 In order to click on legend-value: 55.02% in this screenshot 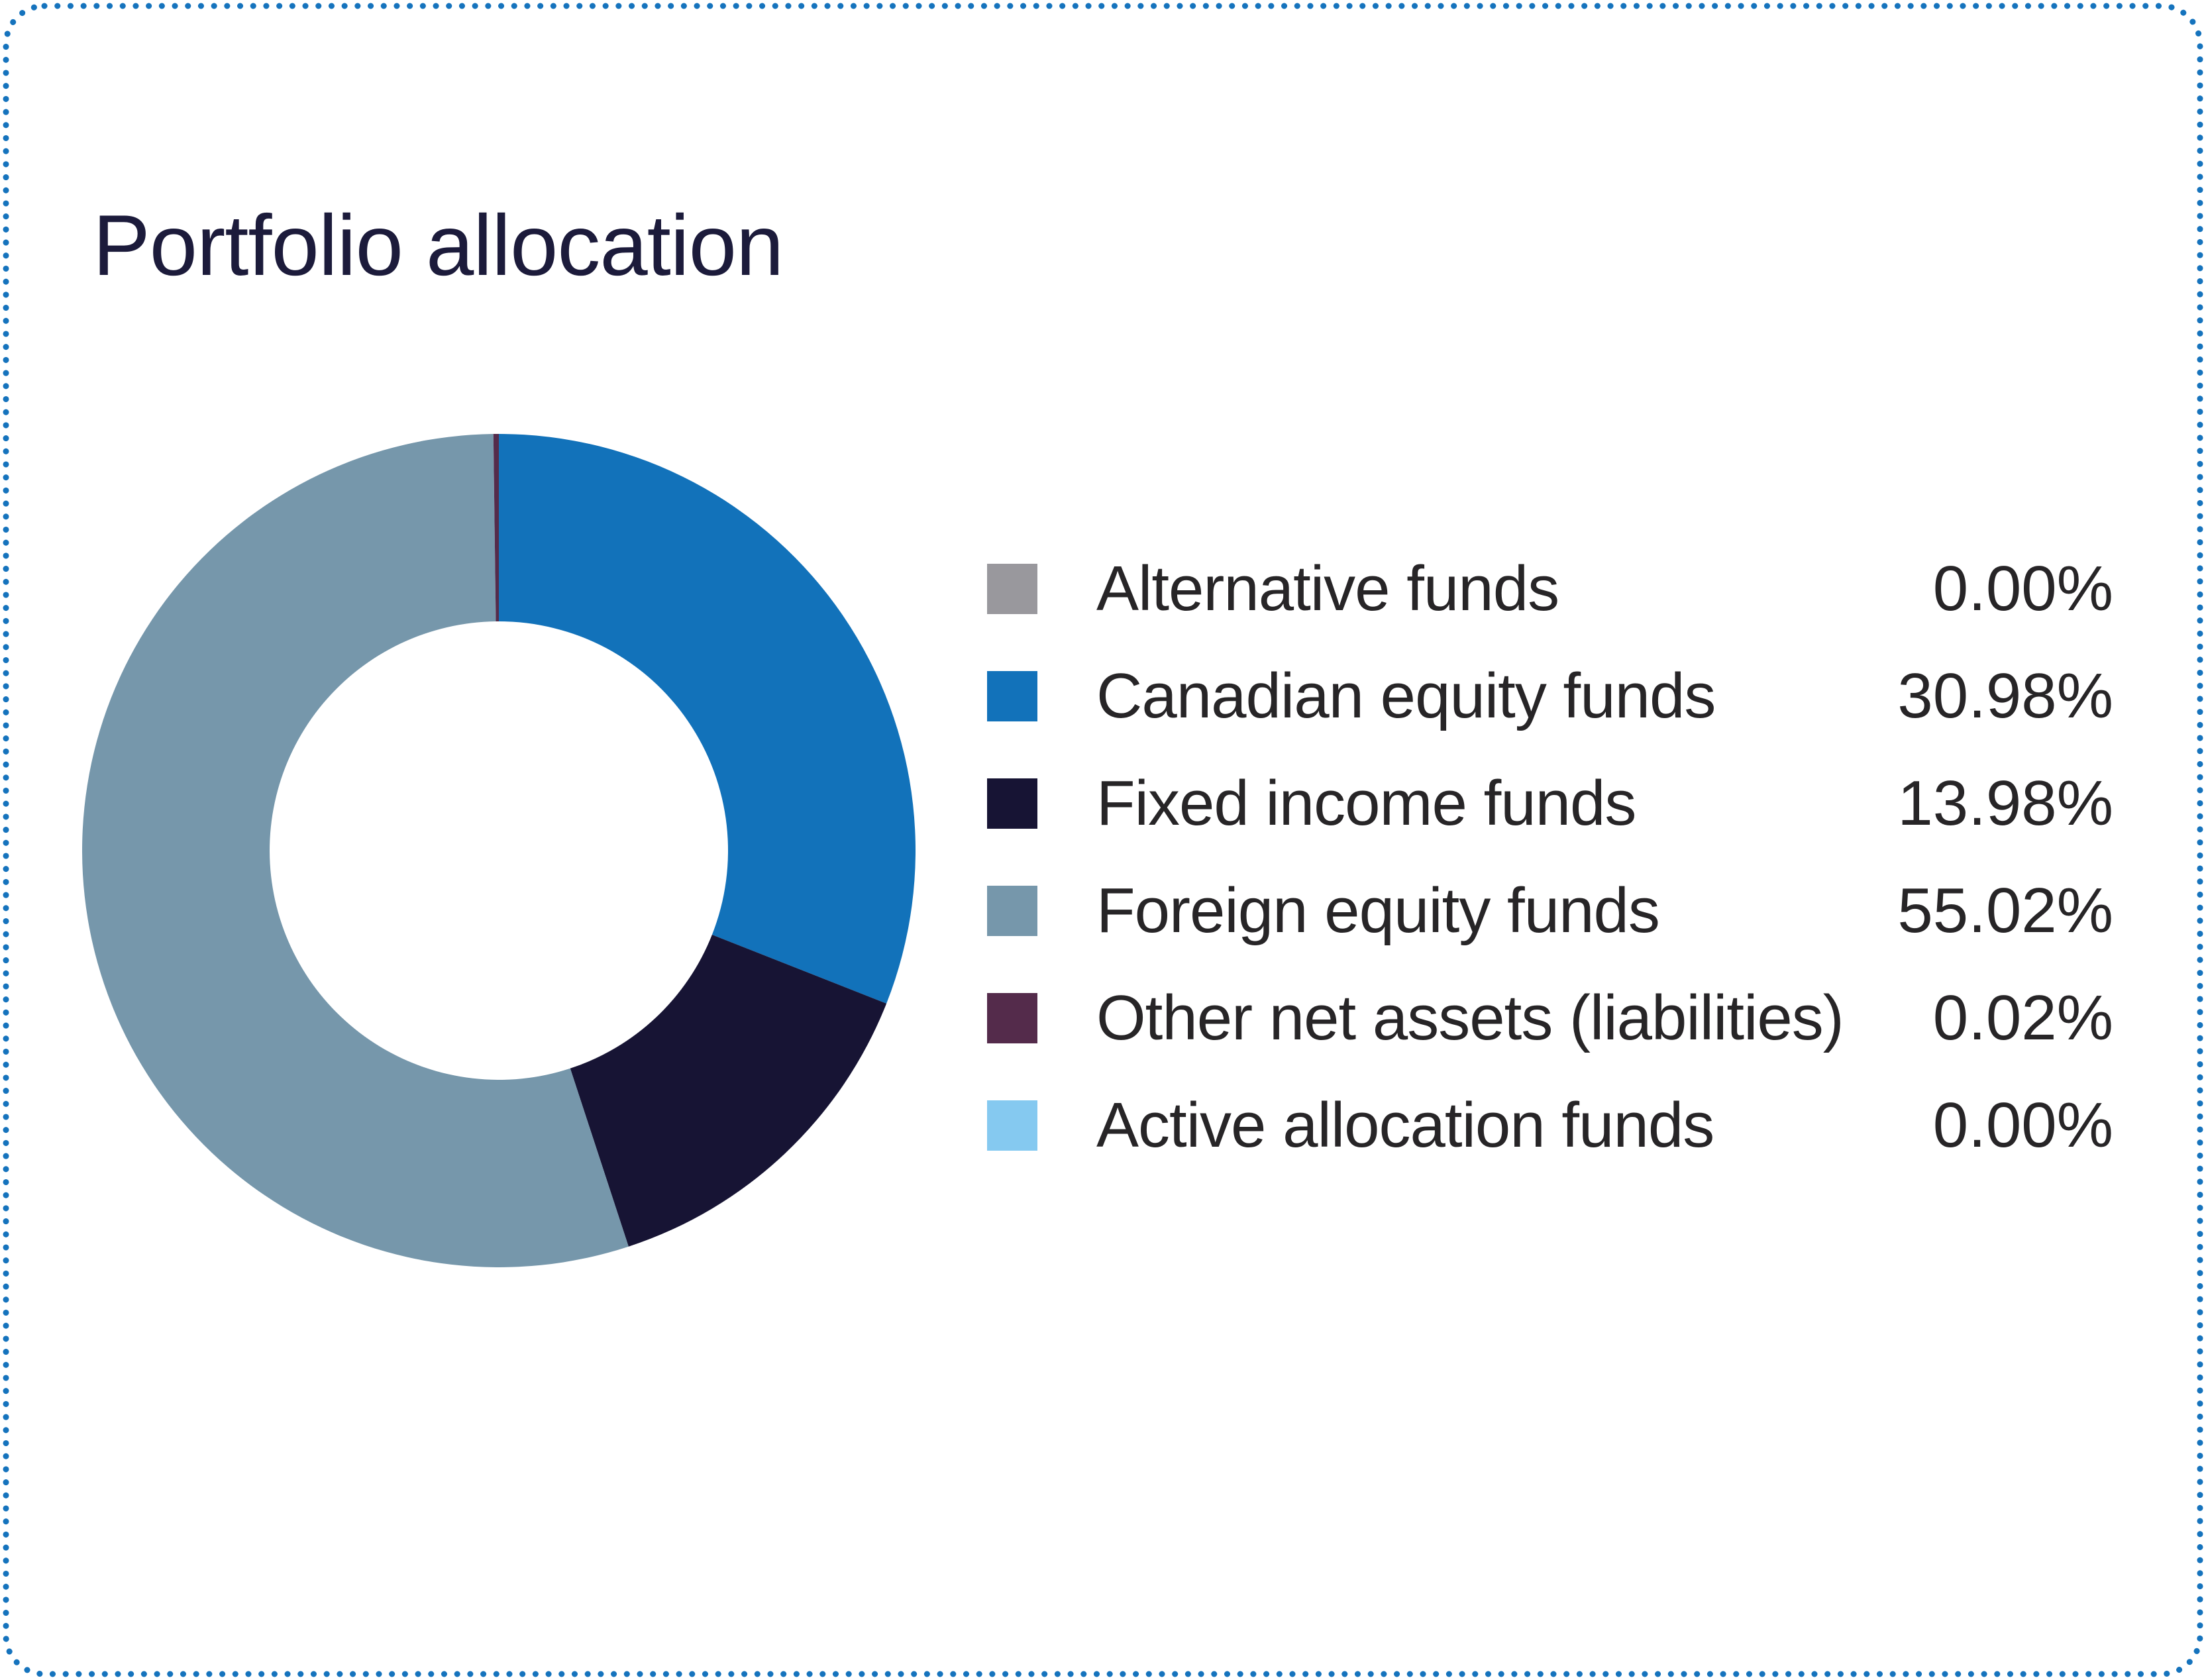, I will do `click(2005, 910)`.